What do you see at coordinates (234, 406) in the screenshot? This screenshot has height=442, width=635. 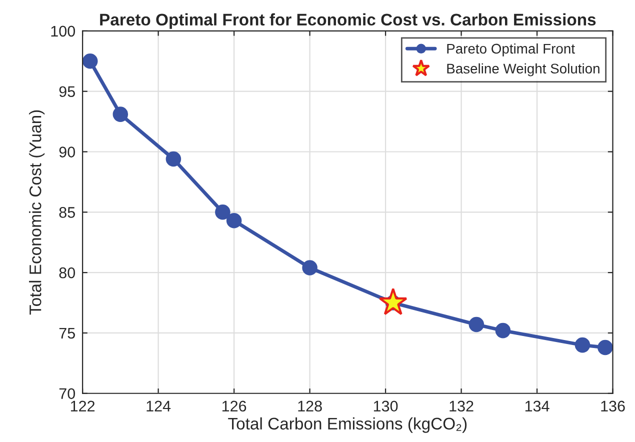 I see `x-tick-label: 126` at bounding box center [234, 406].